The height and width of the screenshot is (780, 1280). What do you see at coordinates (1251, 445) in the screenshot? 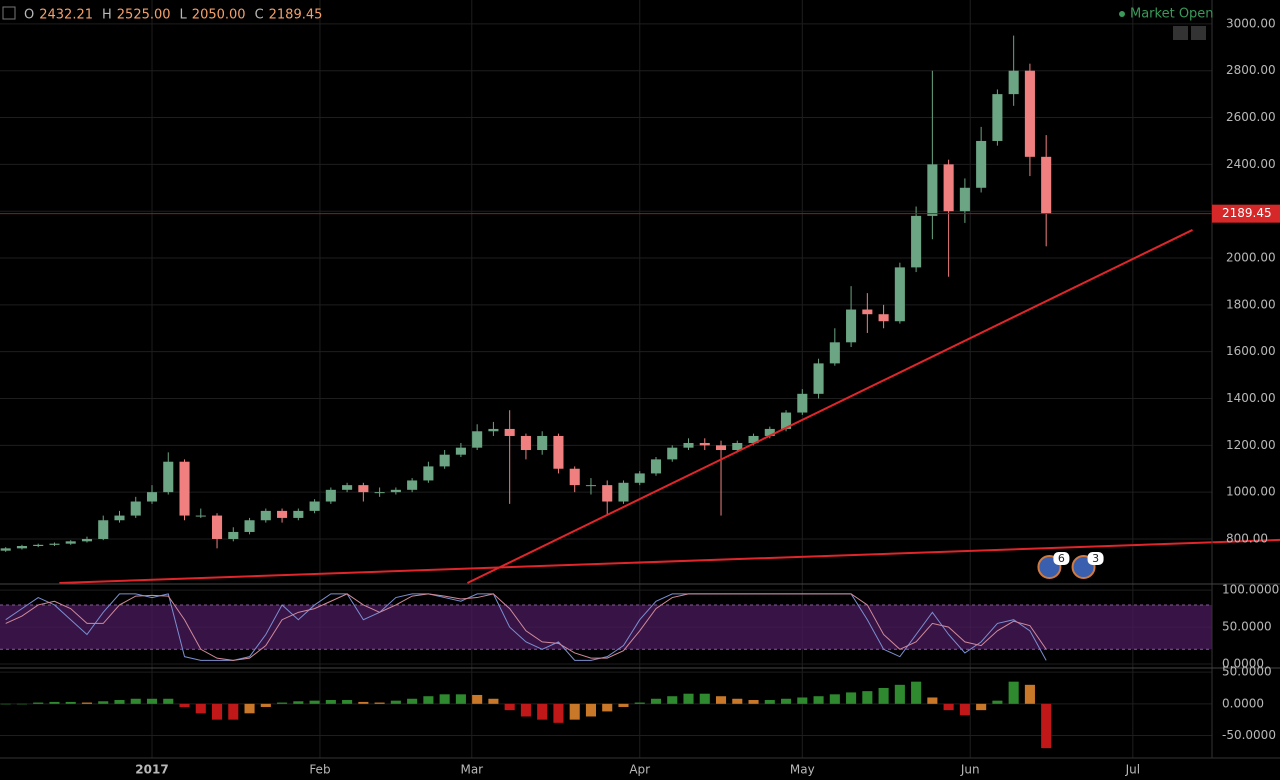
I see `y-tick-label: 1200.00` at bounding box center [1251, 445].